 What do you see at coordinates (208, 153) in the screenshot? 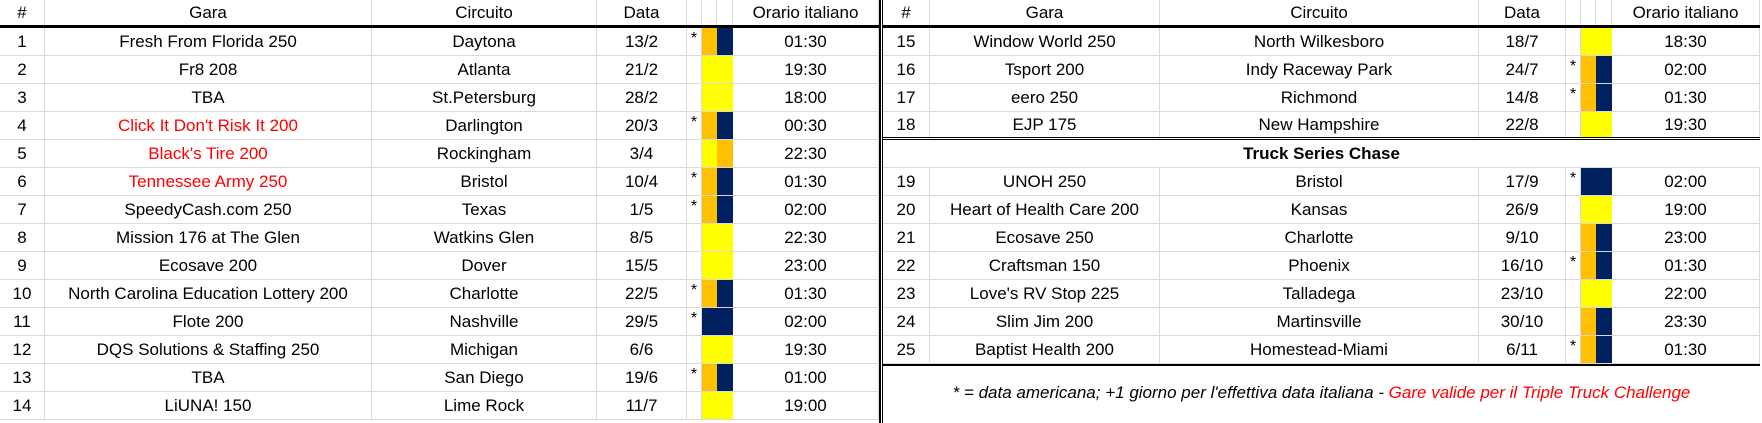
I see `cell-race: Black's Tire 200` at bounding box center [208, 153].